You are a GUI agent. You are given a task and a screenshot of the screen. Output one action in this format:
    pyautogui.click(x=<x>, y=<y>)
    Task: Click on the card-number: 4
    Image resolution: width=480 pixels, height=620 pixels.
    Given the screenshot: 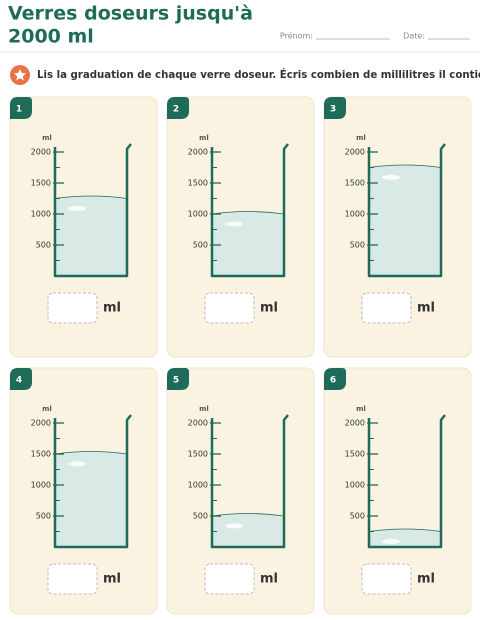 What is the action you would take?
    pyautogui.click(x=19, y=381)
    